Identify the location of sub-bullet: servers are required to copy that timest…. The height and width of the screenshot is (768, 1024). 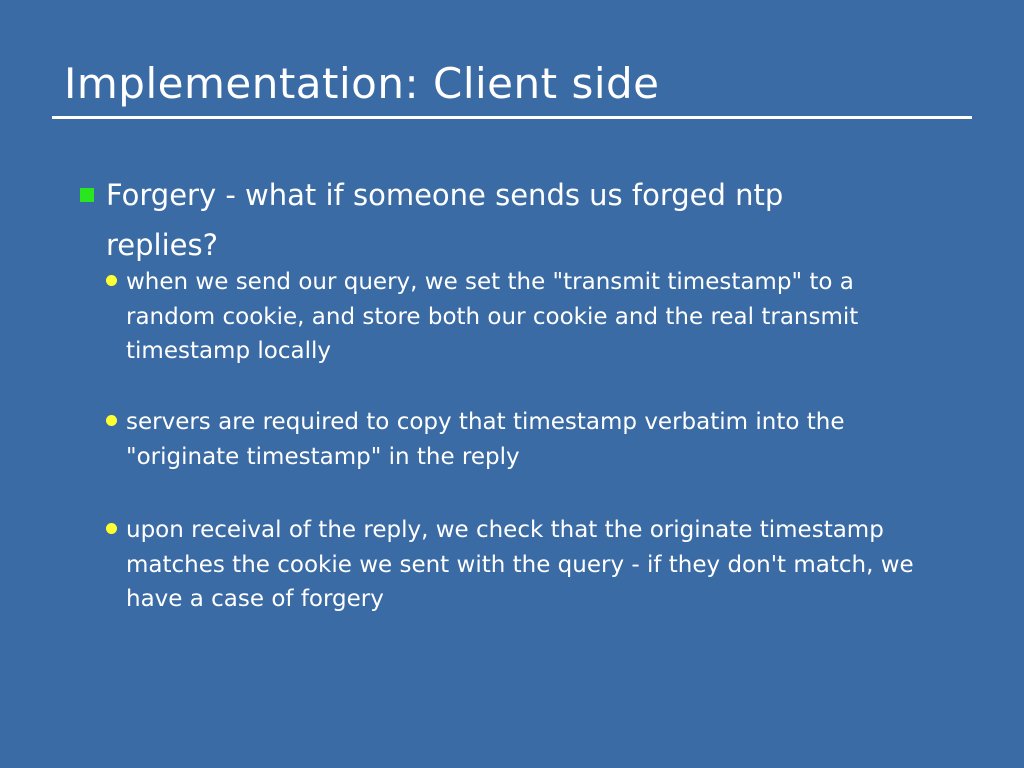
(516, 439).